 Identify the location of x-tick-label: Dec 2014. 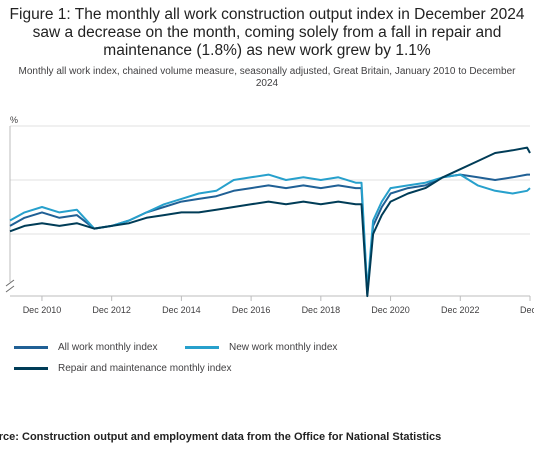
(181, 310).